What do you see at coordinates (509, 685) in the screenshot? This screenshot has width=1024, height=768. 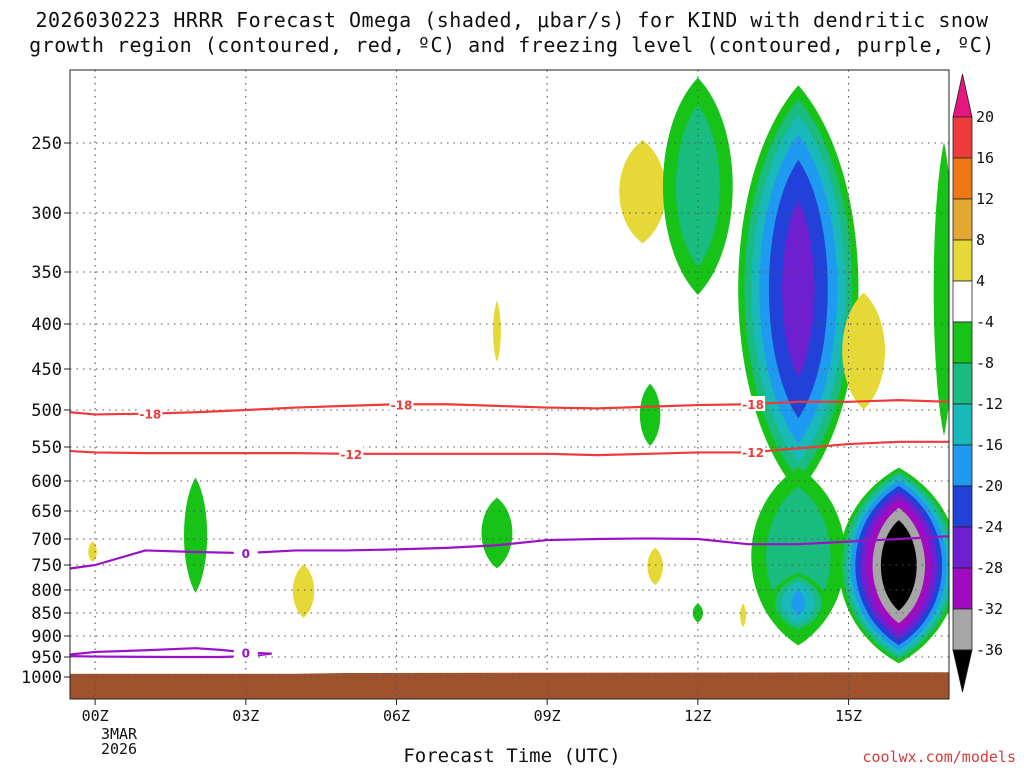 I see `terrain-fill` at bounding box center [509, 685].